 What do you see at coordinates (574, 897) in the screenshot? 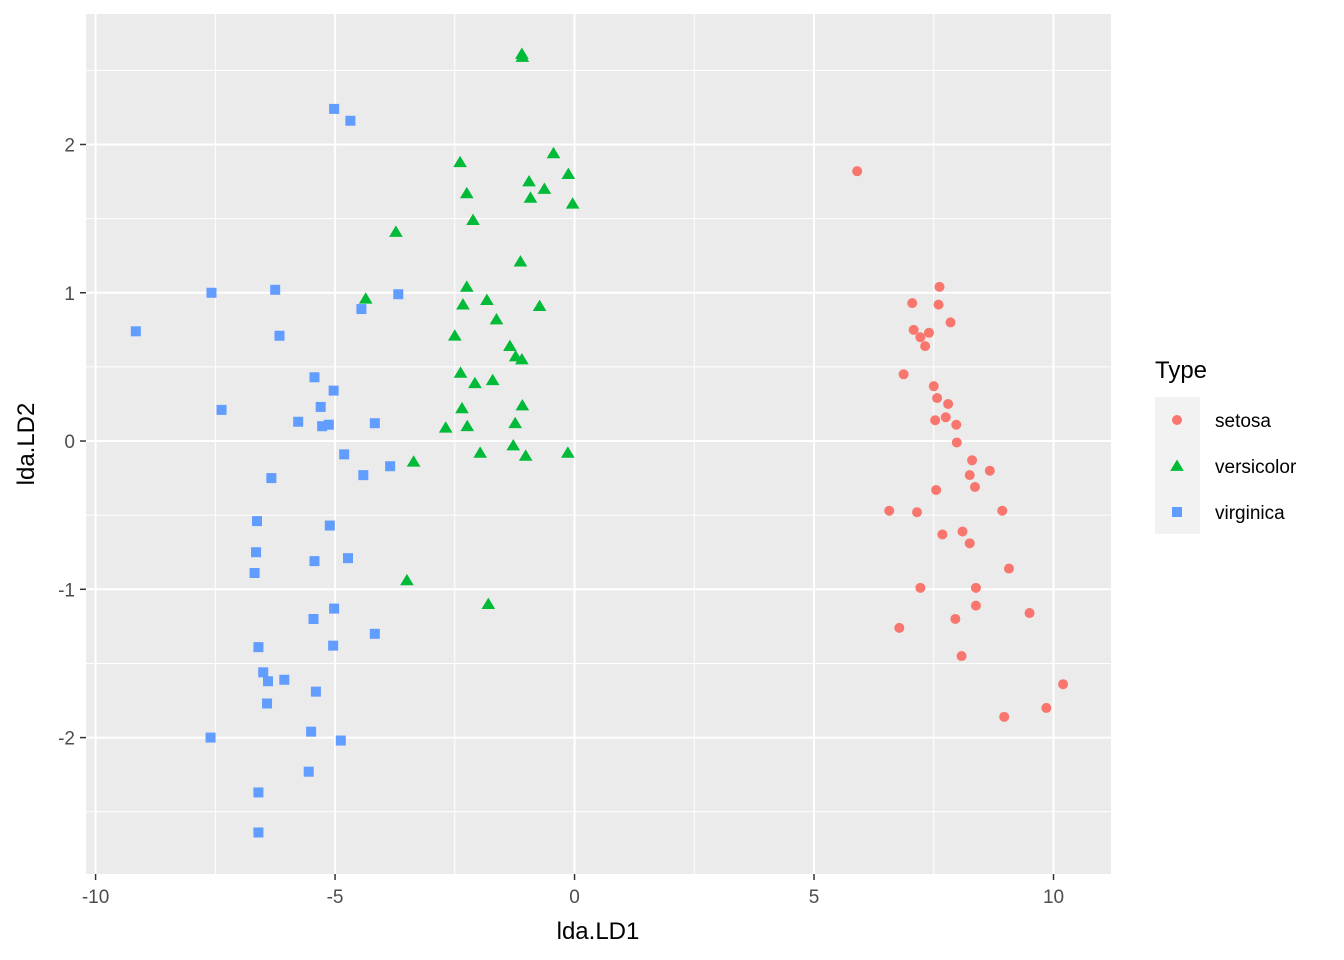
I see `x-tick-label: 0` at bounding box center [574, 897].